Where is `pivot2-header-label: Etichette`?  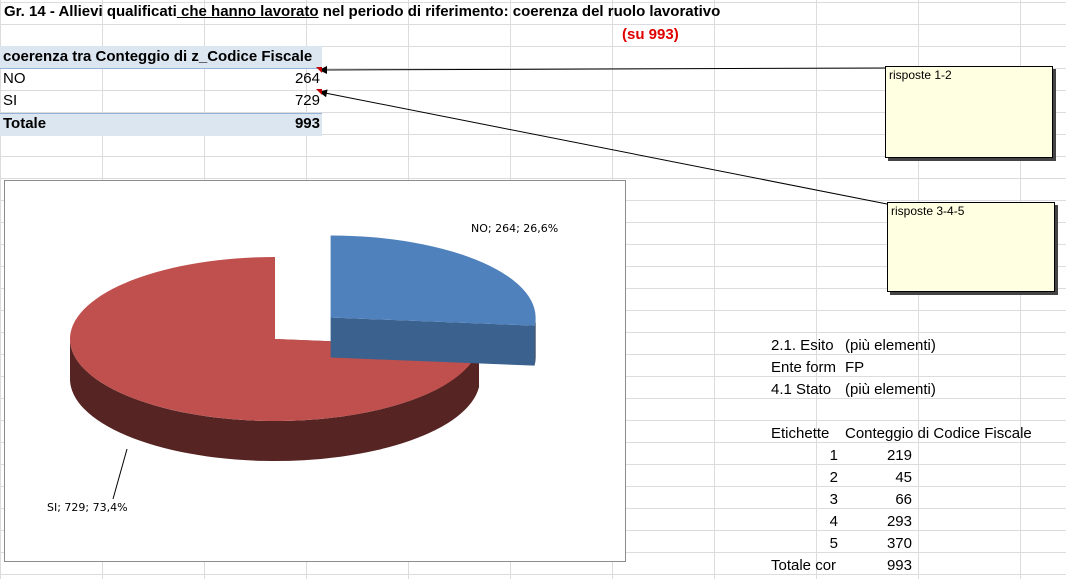 pivot2-header-label: Etichette is located at coordinates (800, 433).